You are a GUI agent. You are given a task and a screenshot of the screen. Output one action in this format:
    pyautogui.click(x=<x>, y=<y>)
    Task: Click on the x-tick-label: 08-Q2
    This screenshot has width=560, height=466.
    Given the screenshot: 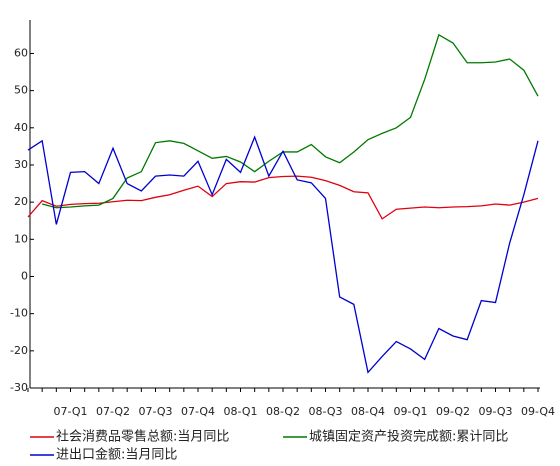 What is the action you would take?
    pyautogui.click(x=283, y=411)
    